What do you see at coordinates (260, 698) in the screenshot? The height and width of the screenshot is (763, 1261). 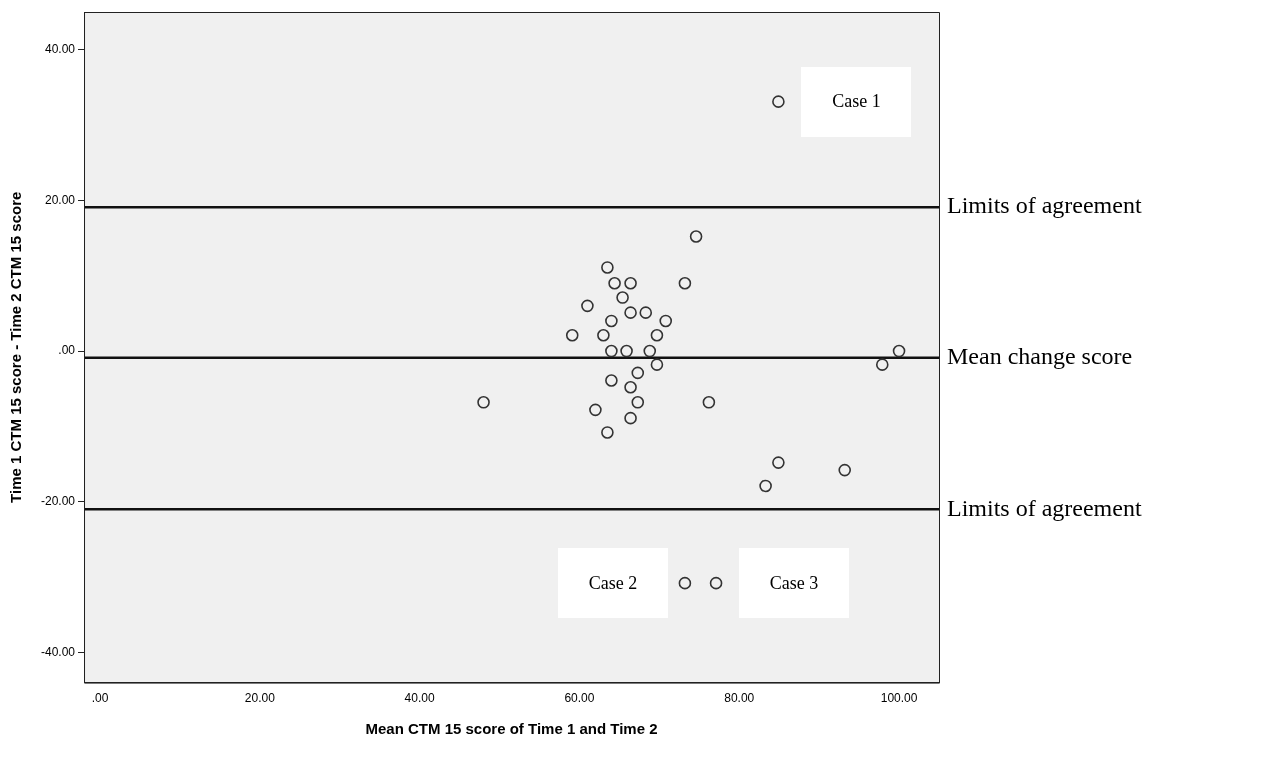 I see `x-tick-label: 20.00` at bounding box center [260, 698].